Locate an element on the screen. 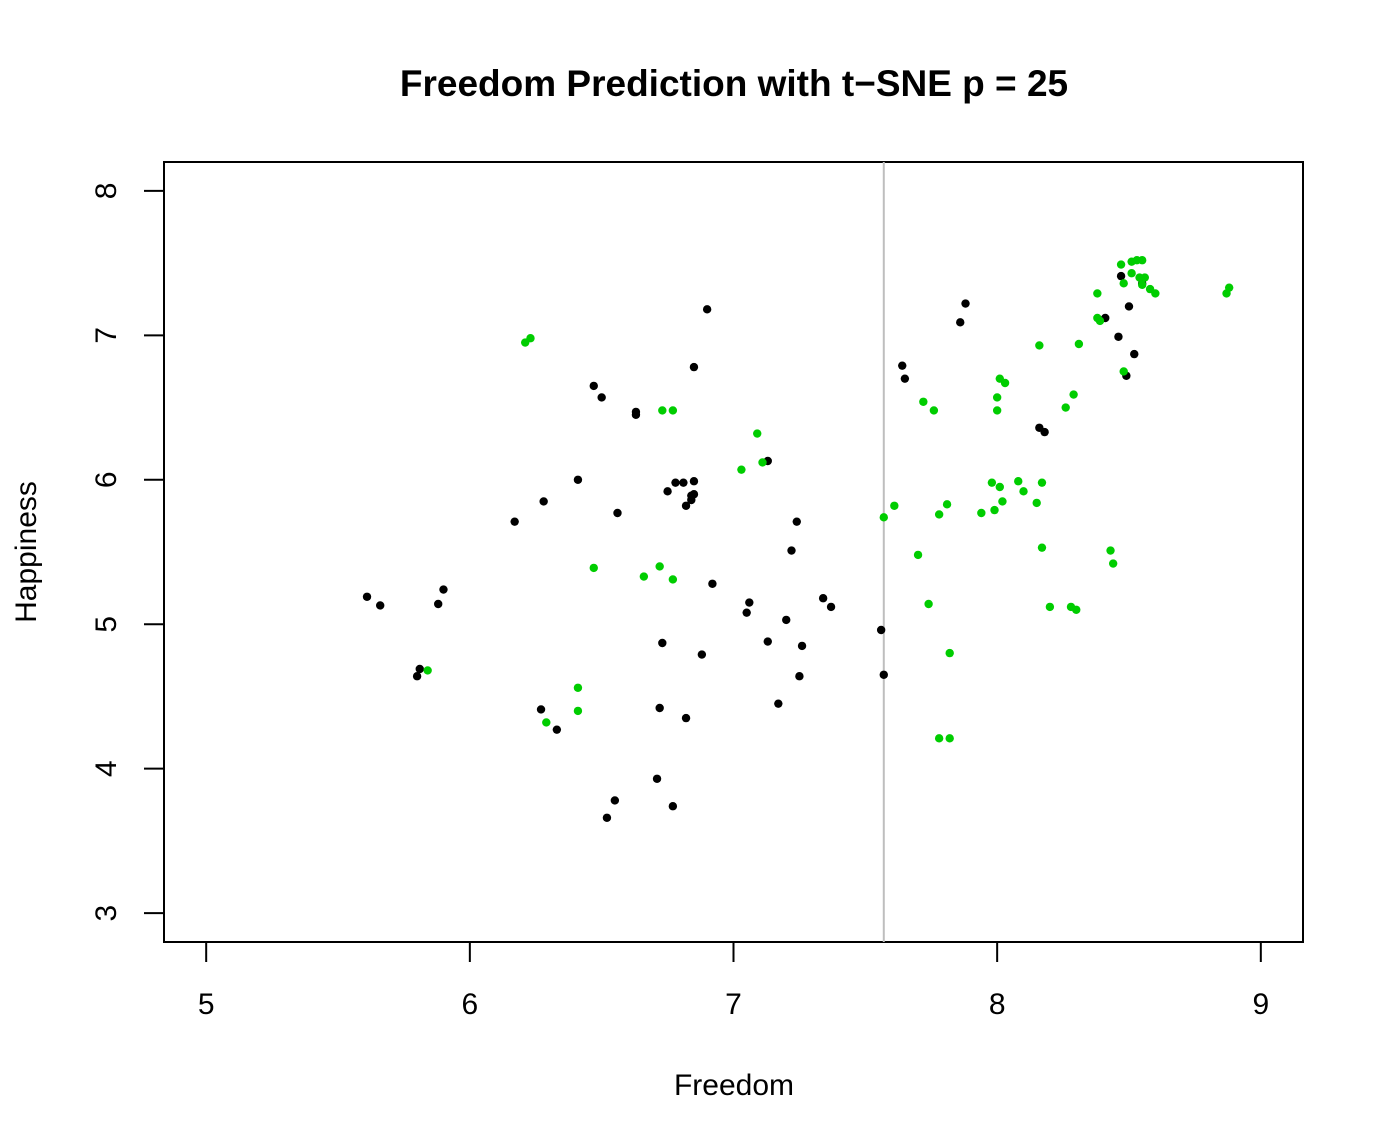  y-tick-label: 5 is located at coordinates (106, 624).